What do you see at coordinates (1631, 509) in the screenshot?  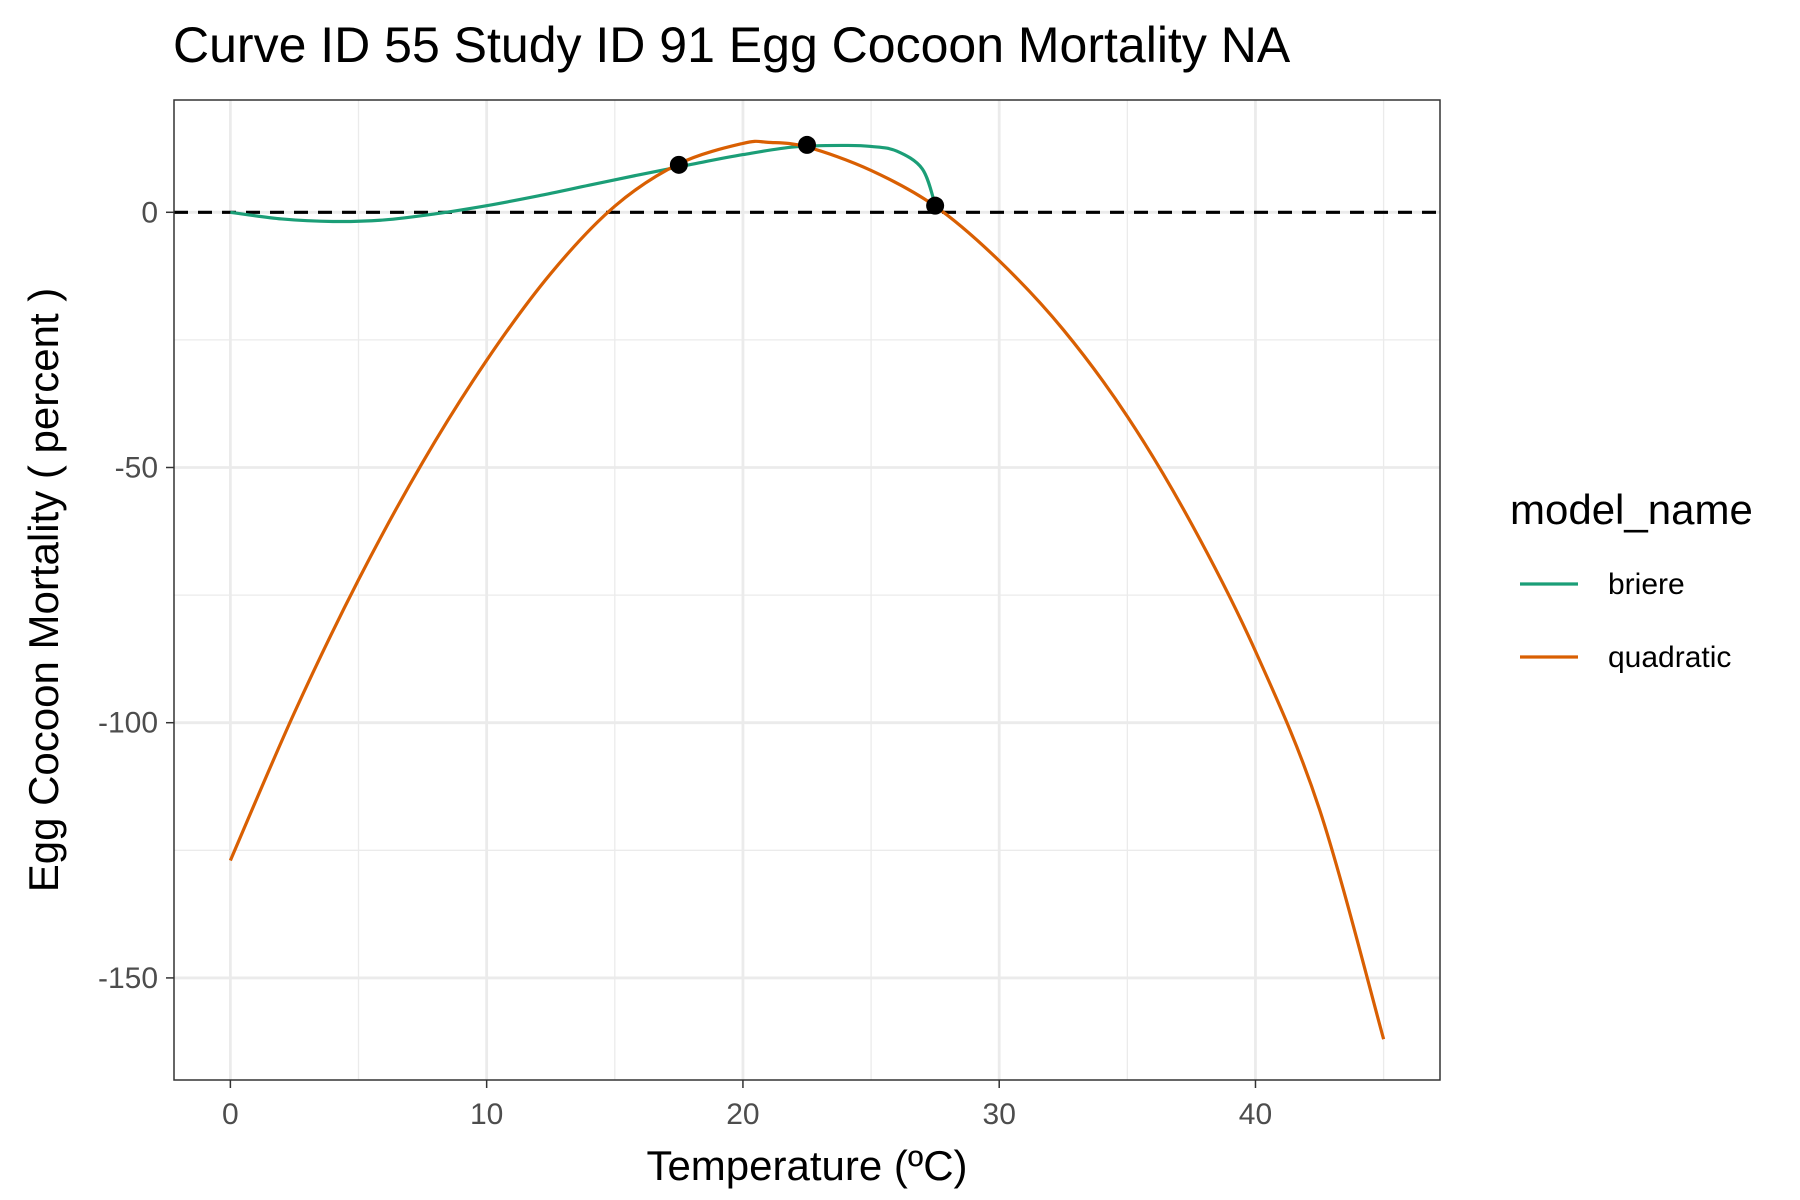 I see `legend-title: model_name` at bounding box center [1631, 509].